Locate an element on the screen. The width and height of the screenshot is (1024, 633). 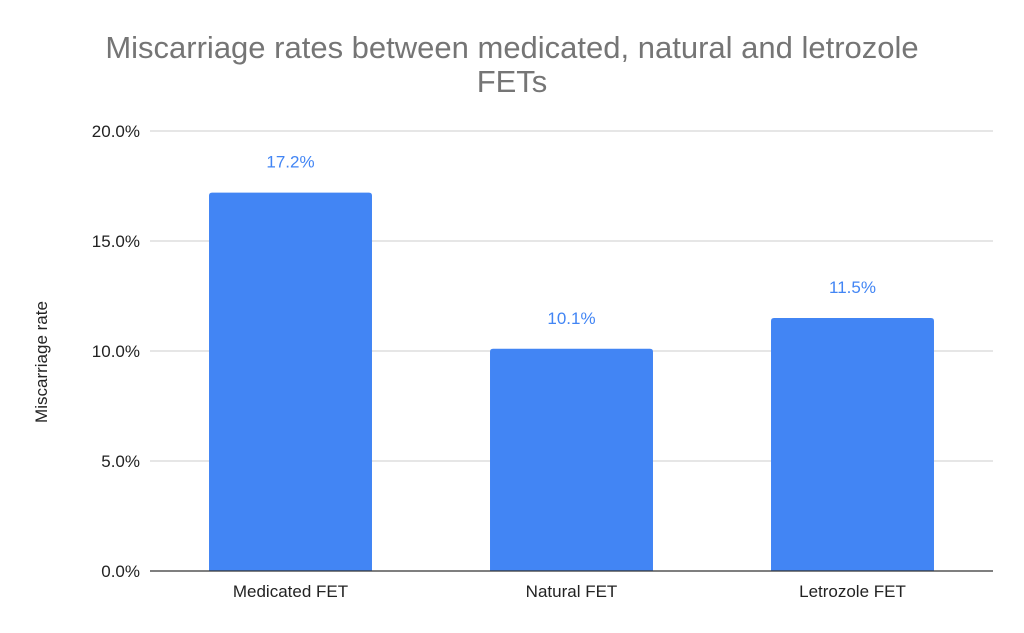
chart-title-line-2: FETs is located at coordinates (512, 81).